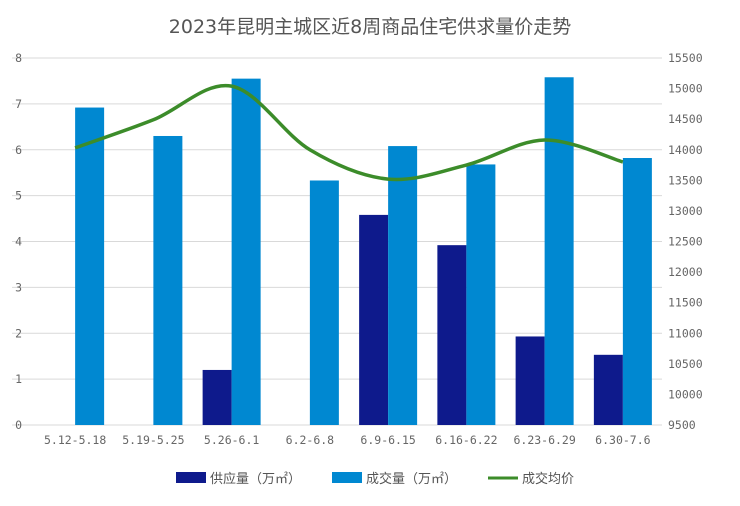 The height and width of the screenshot is (506, 740). Describe the element at coordinates (370, 27) in the screenshot. I see `chart-title: 2023年昆明主城区近8周商品住宅供求量价走势` at that location.